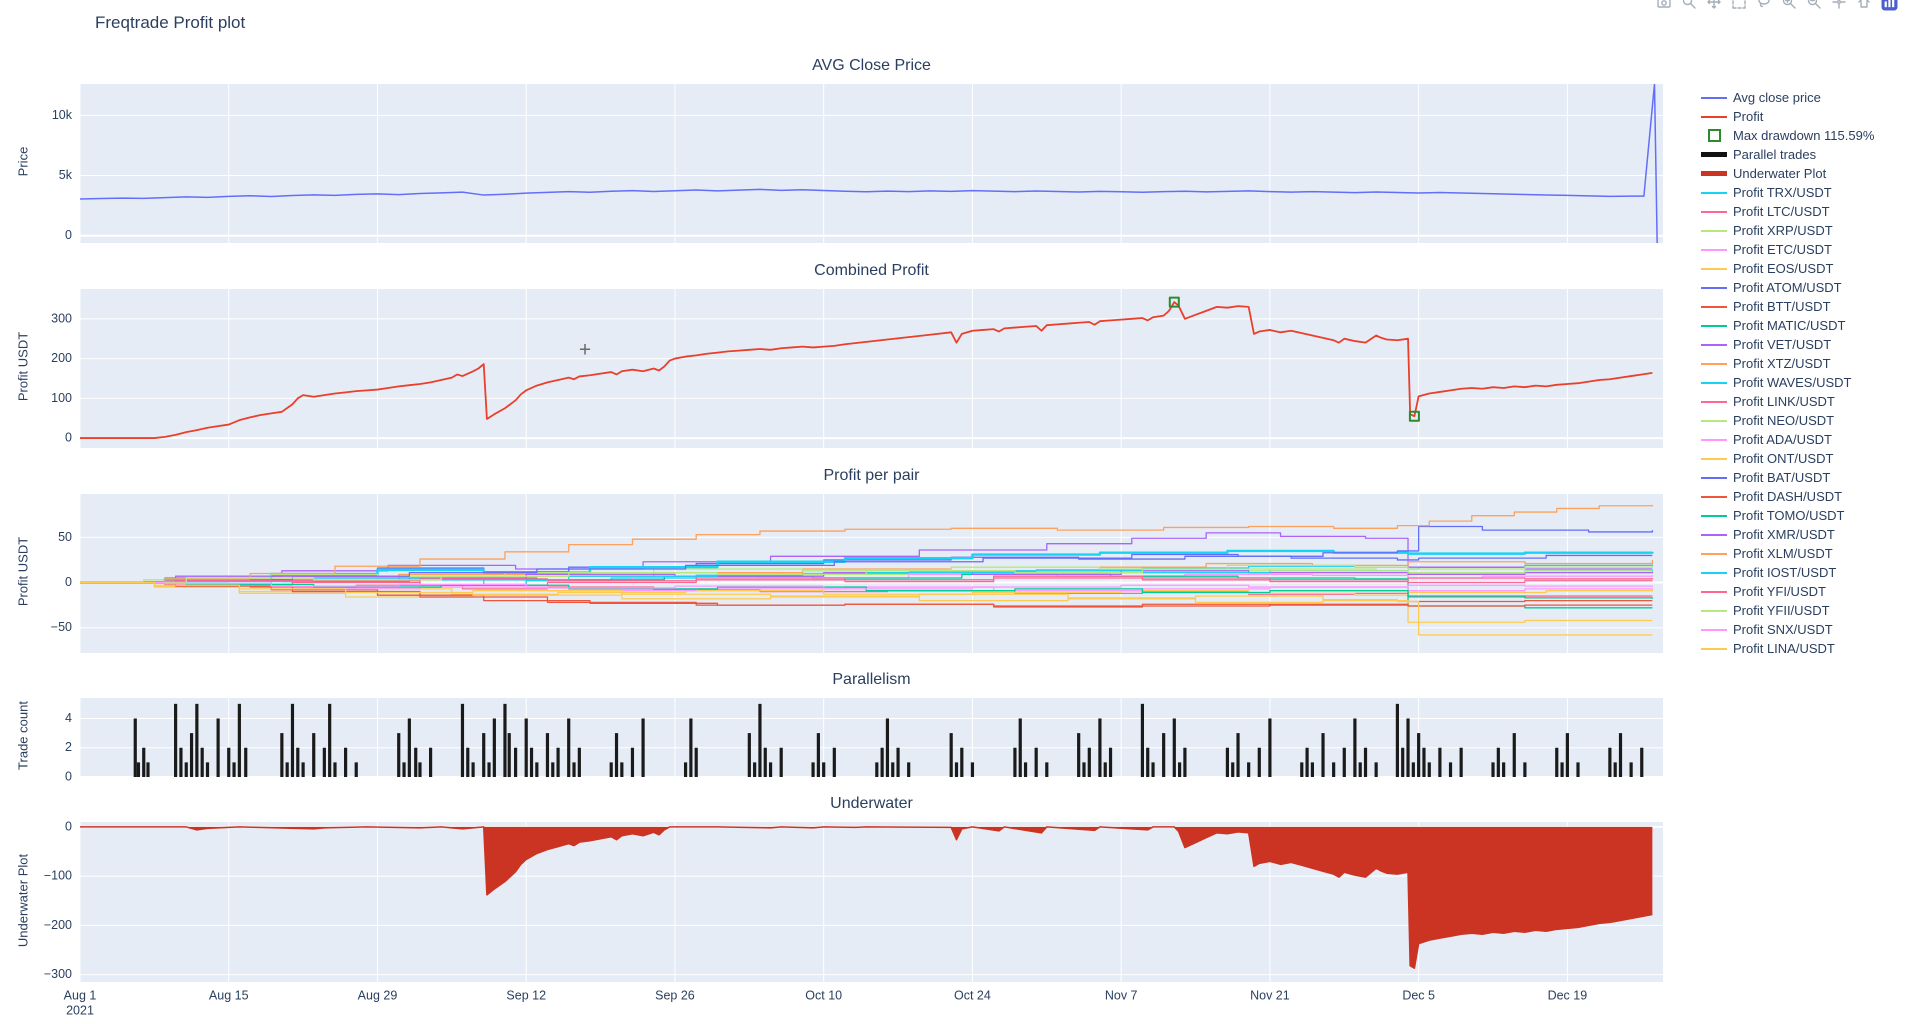  Describe the element at coordinates (1664, 6) in the screenshot. I see `camera-icon` at that location.